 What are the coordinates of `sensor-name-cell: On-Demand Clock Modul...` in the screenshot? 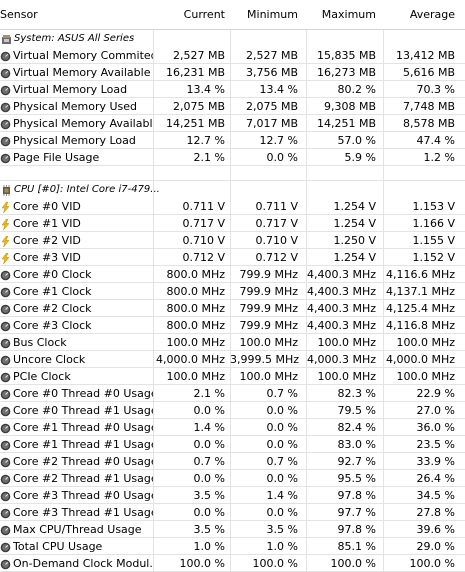 It's located at (76, 563).